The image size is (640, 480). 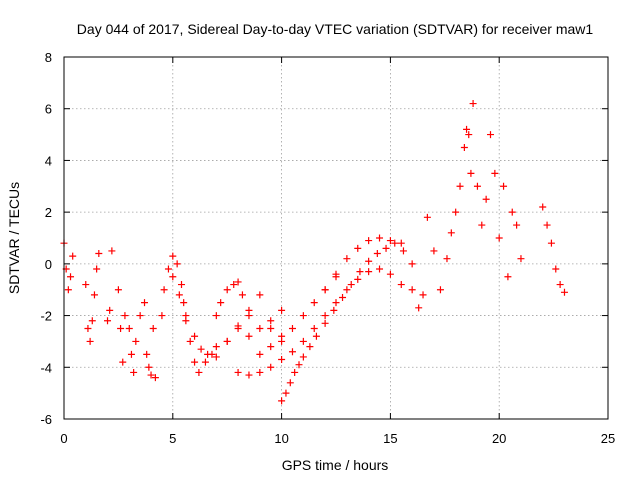 I want to click on y-axis-title: SDTVAR / TECUs, so click(x=14, y=238).